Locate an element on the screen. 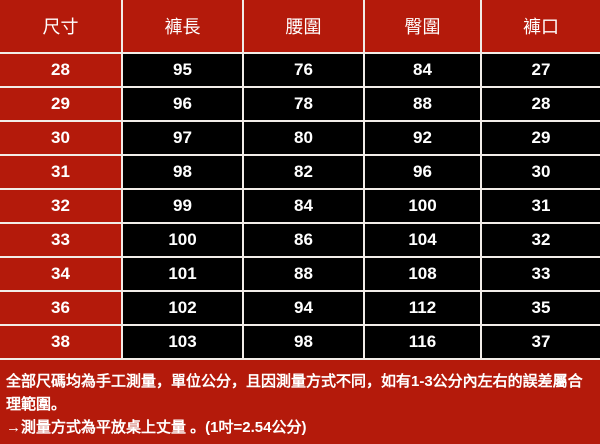  measurement-cell: 80 is located at coordinates (303, 138).